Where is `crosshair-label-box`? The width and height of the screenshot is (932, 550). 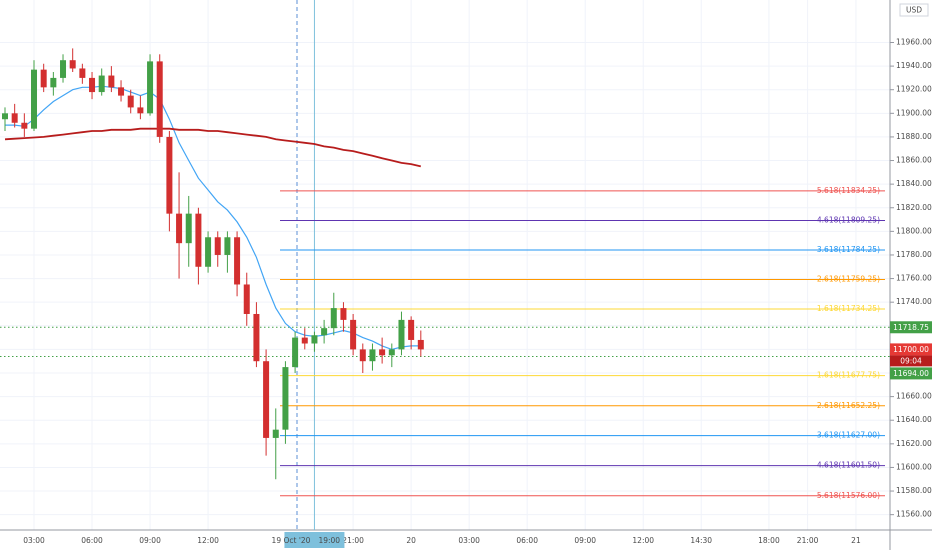
crosshair-label-box is located at coordinates (314, 540).